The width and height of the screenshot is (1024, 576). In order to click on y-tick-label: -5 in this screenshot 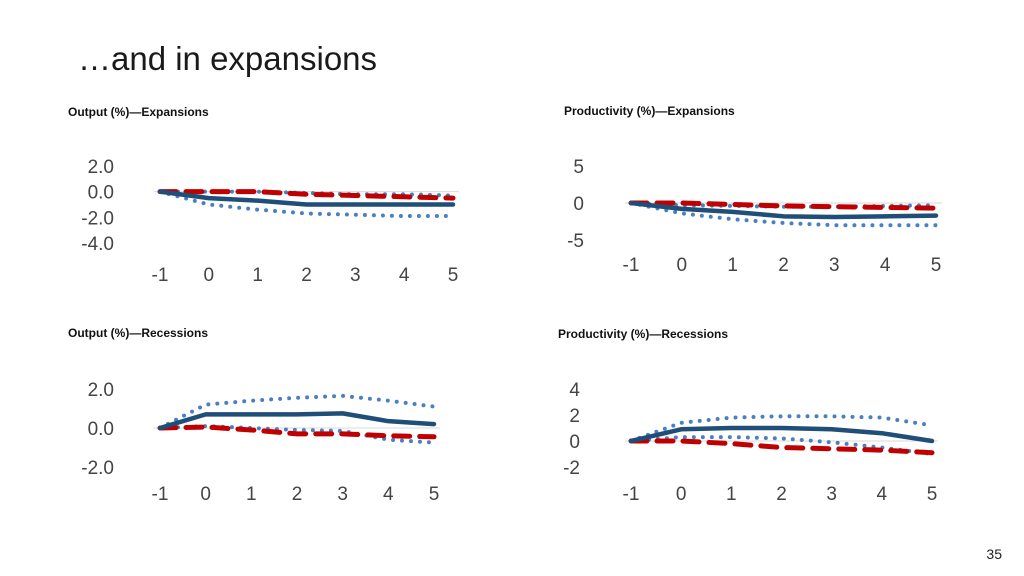, I will do `click(575, 241)`.